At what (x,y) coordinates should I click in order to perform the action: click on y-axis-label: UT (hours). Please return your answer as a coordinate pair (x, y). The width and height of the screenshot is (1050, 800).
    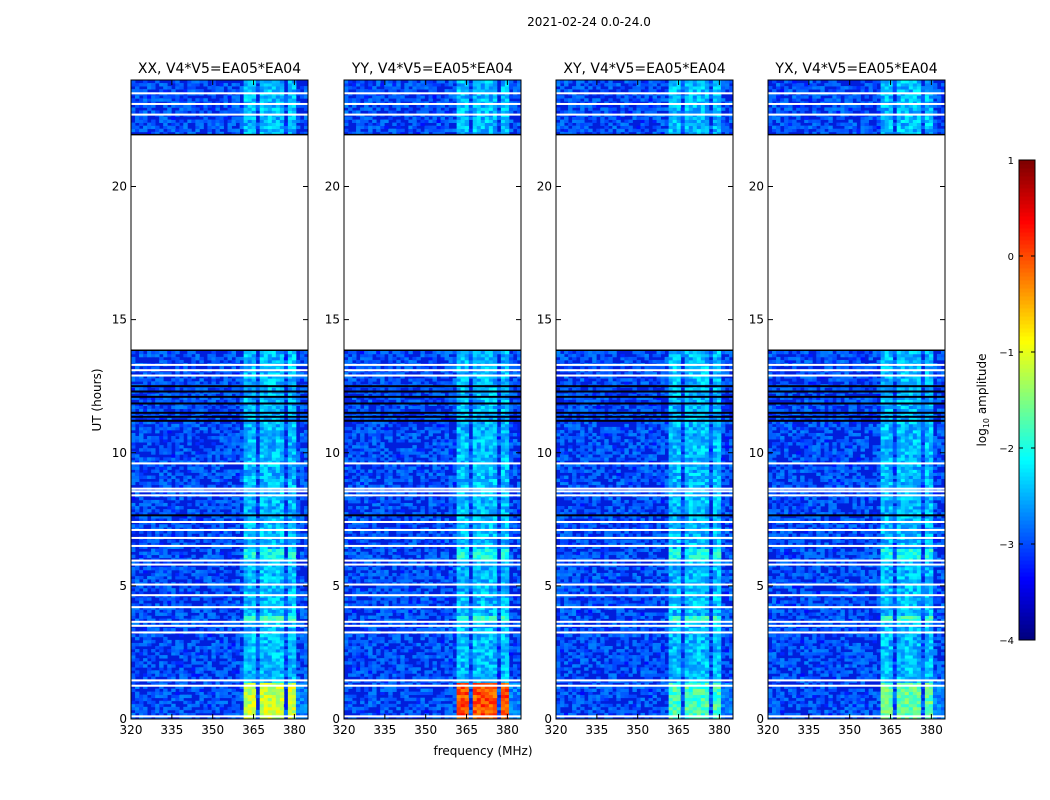
    Looking at the image, I should click on (97, 399).